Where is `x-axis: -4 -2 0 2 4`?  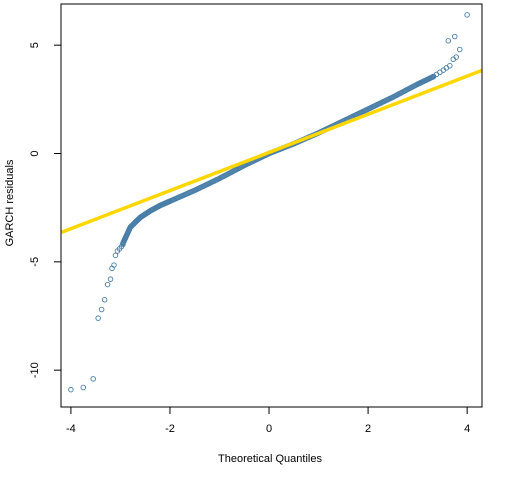 x-axis: -4 -2 0 2 4 is located at coordinates (268, 420).